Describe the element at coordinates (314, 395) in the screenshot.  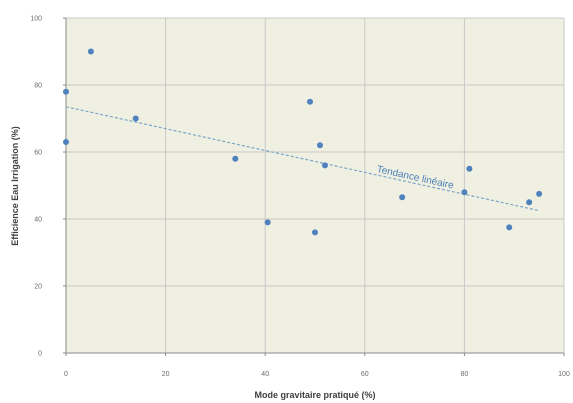
I see `x-axis-title: Mode gravitaire pratiqué (%)` at that location.